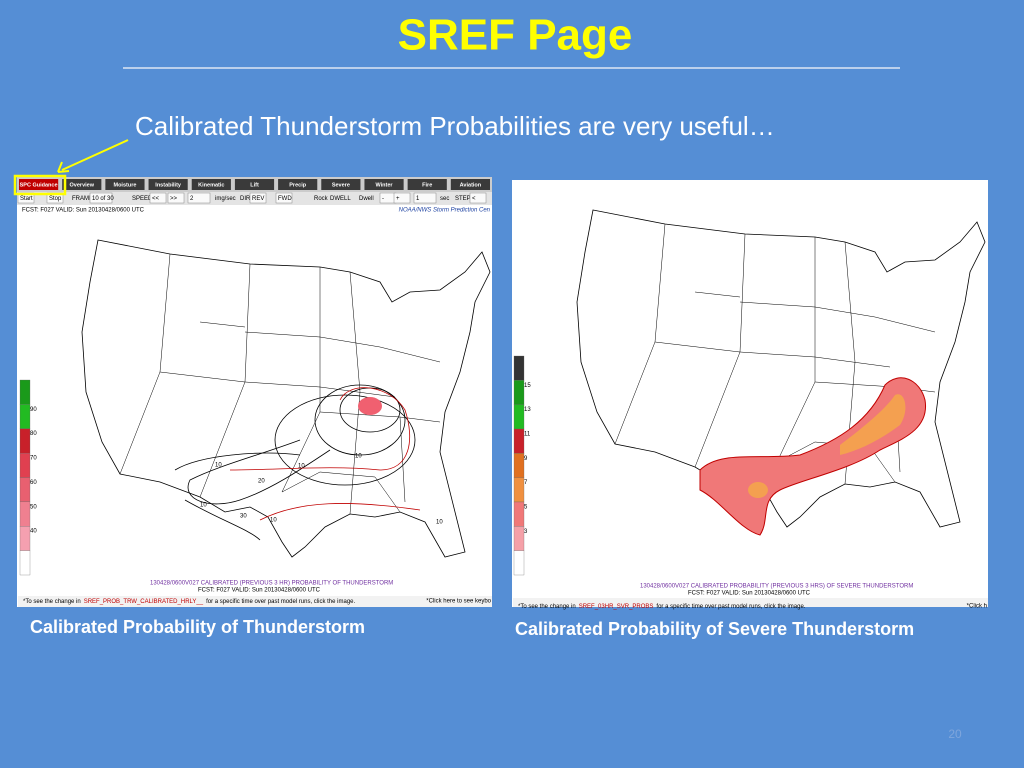  I want to click on toolbar-label: +, so click(398, 199).